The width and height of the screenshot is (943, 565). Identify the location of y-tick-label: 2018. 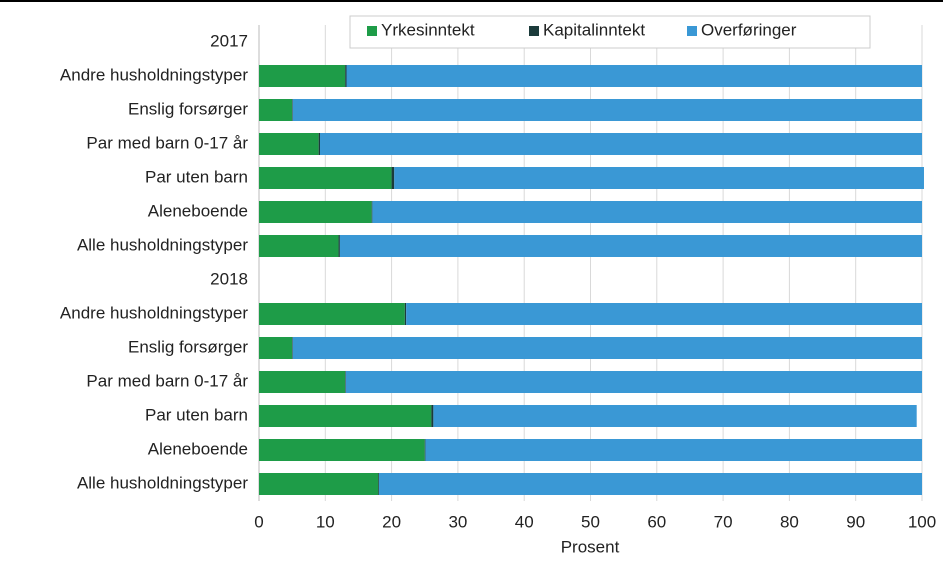
(229, 278).